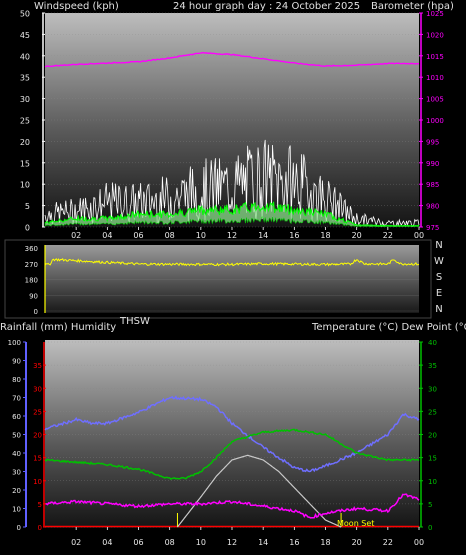 The width and height of the screenshot is (466, 555). Describe the element at coordinates (435, 121) in the screenshot. I see `wind-right-tick-label: 1000` at that location.